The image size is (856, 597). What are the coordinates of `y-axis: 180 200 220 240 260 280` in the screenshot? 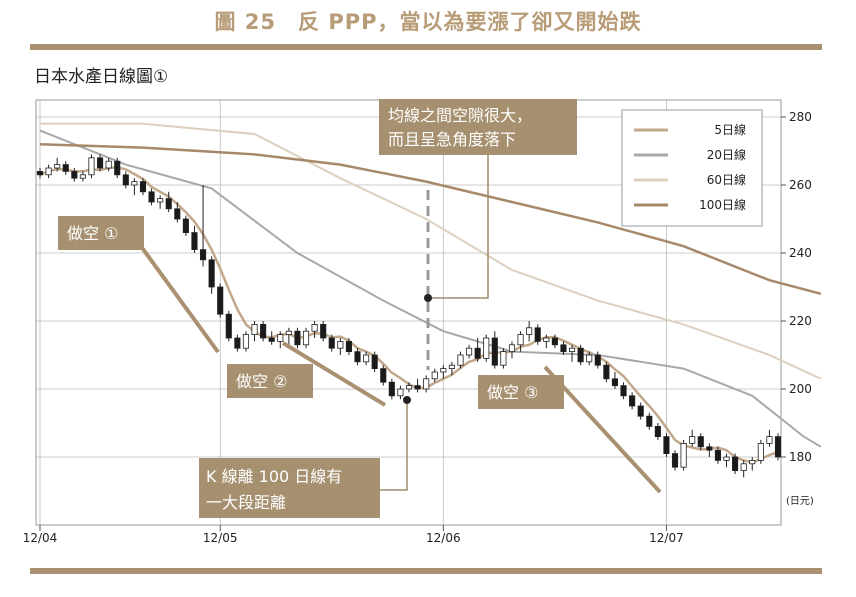 It's located at (796, 287).